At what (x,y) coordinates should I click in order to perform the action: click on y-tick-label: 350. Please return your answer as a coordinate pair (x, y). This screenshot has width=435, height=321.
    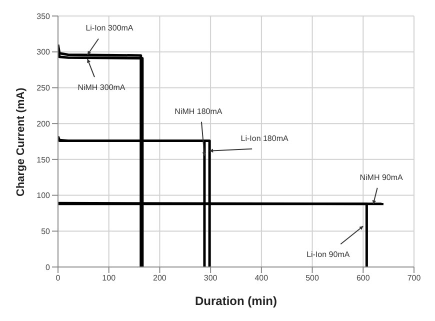
    Looking at the image, I should click on (43, 16).